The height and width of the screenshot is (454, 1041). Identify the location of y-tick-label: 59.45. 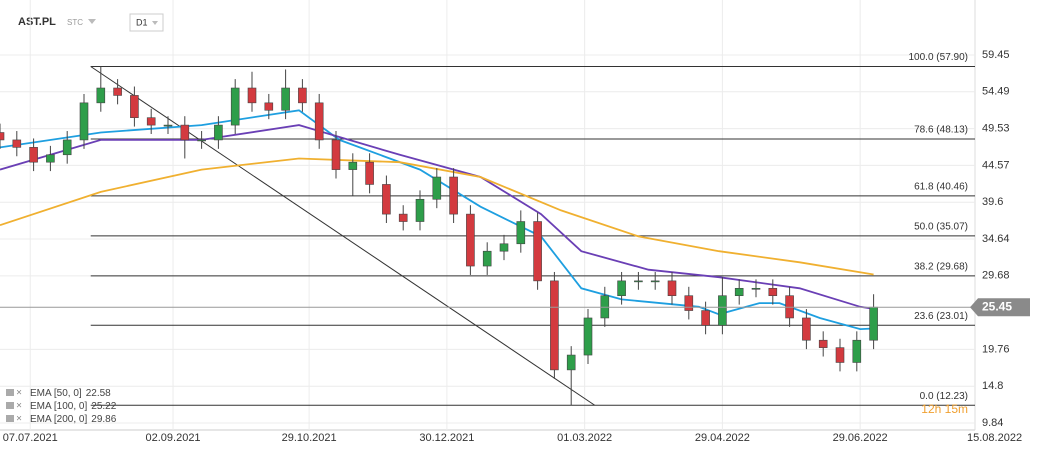
(996, 55).